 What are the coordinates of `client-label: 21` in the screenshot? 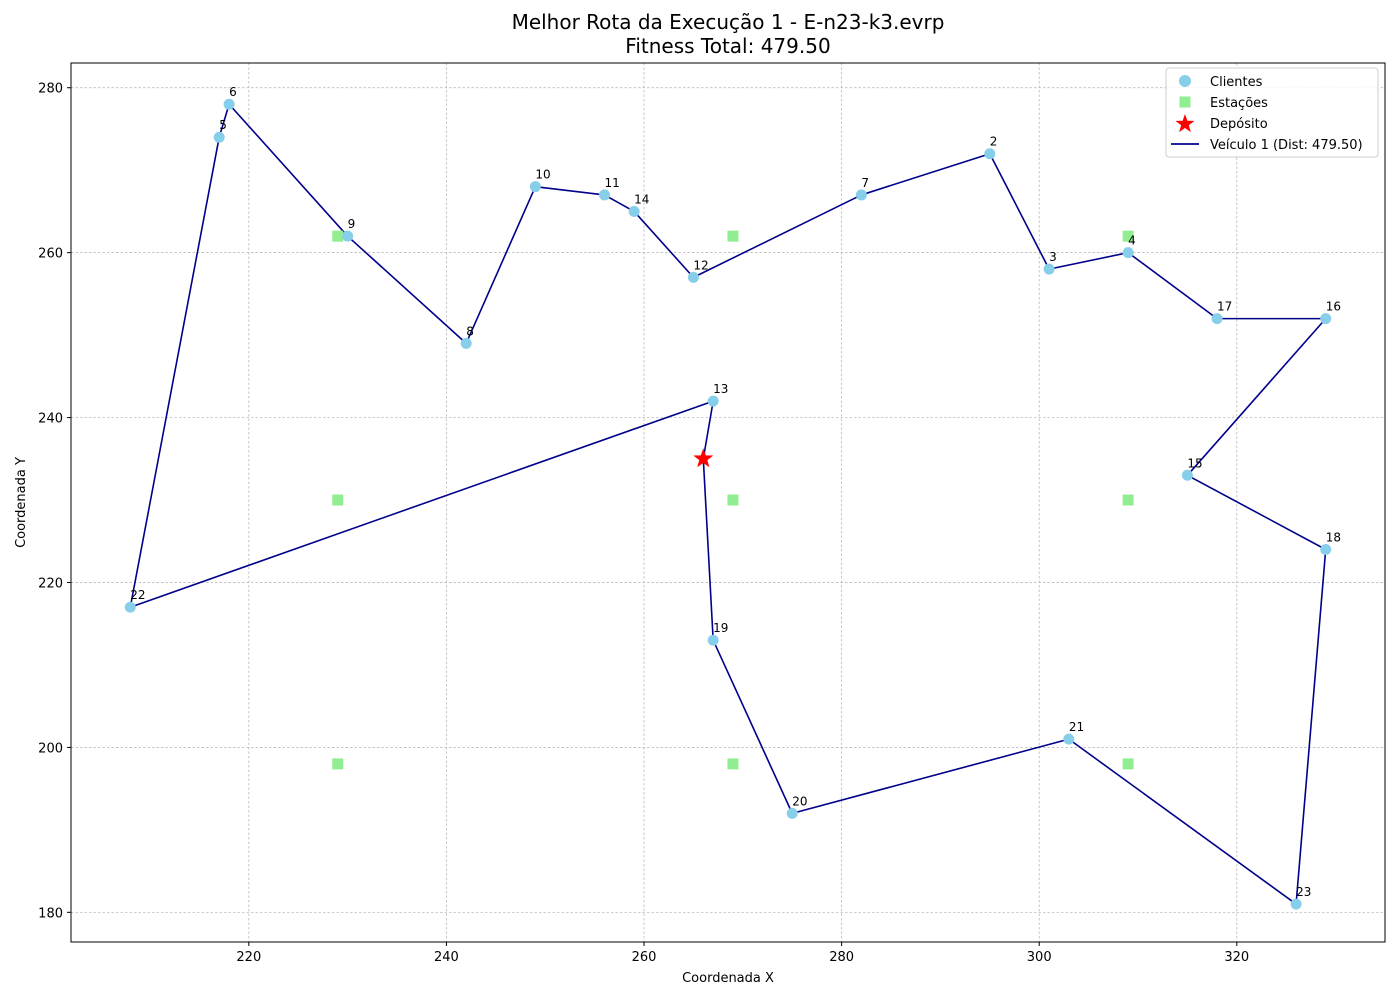 It's located at (1076, 727).